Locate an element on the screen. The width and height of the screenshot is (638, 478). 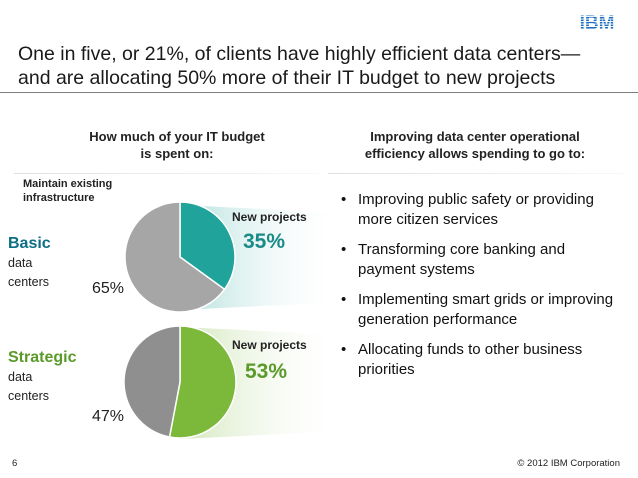
basic-pie-slice-new-projects is located at coordinates (207, 246).